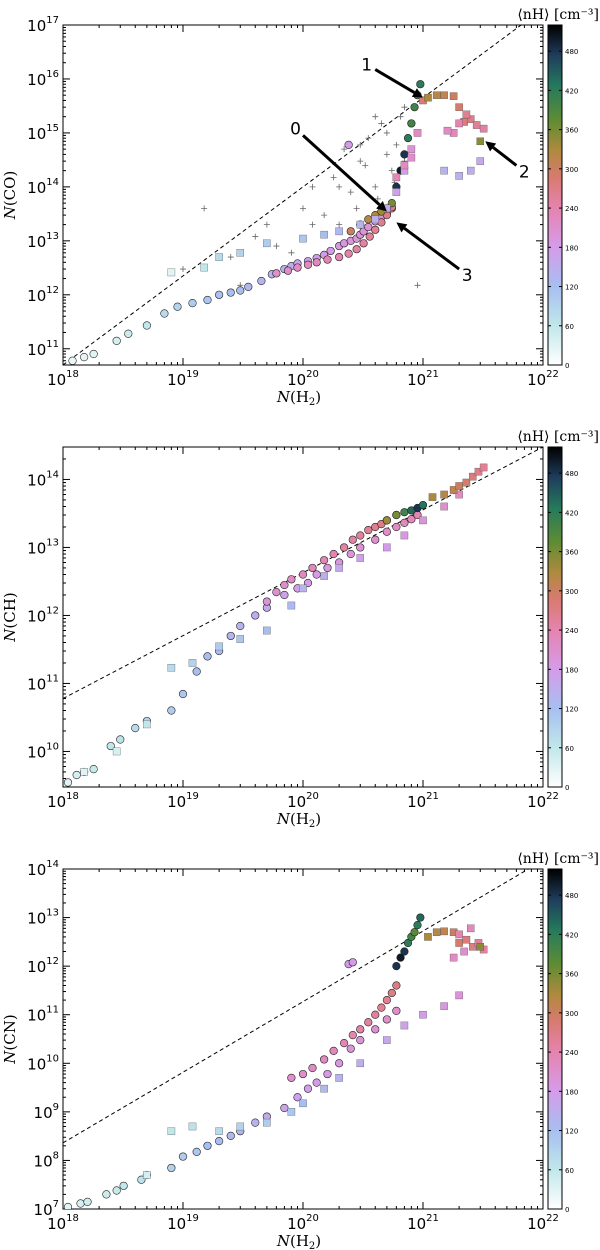 This screenshot has height=1250, width=600. I want to click on y-tick-label: 1010, so click(43, 751).